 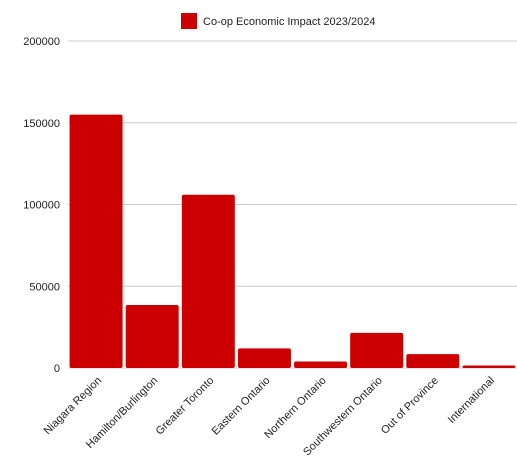 I want to click on bar-eastern-ontario, so click(x=264, y=358).